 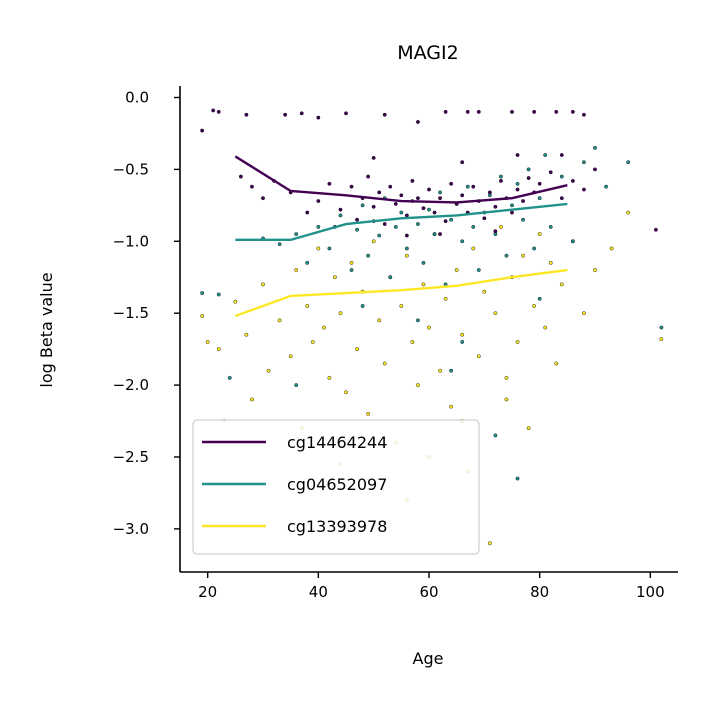 What do you see at coordinates (131, 529) in the screenshot?
I see `y-tick-label: −3.0` at bounding box center [131, 529].